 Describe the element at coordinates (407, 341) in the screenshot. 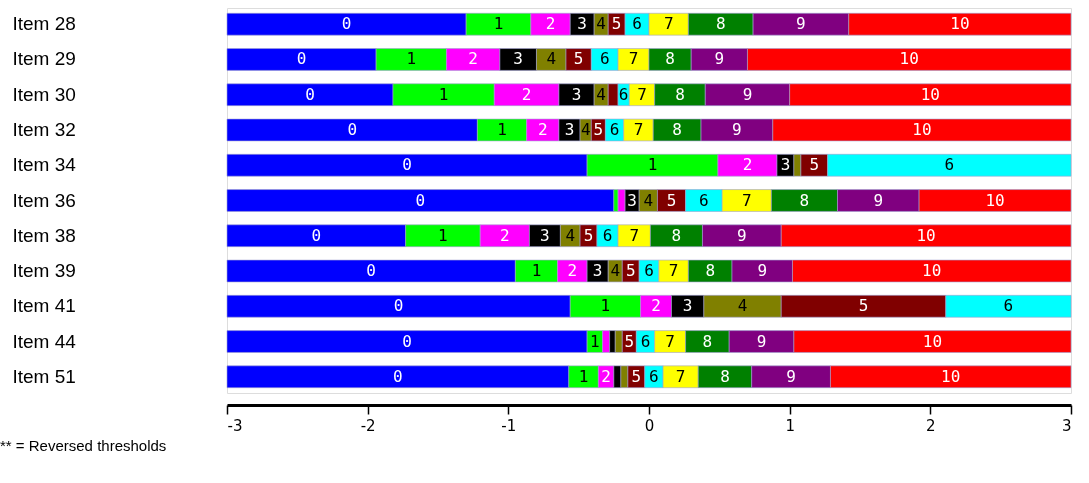

I see `series-label: 0` at that location.